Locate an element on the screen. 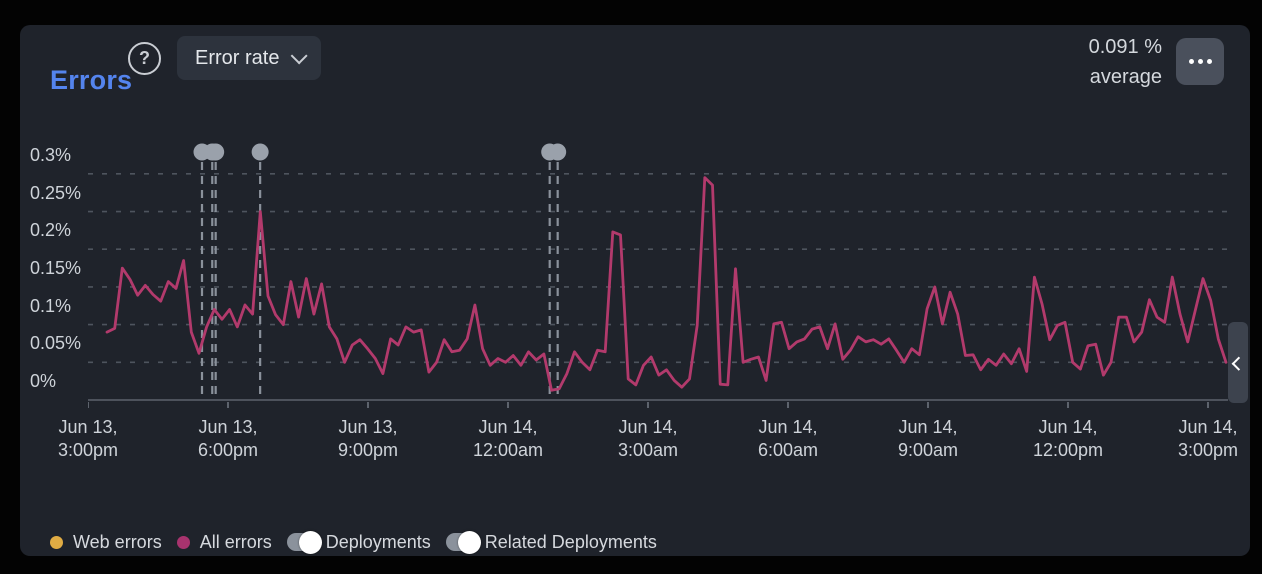 This screenshot has height=574, width=1262. deployments-toggle-item: Deployments is located at coordinates (358, 542).